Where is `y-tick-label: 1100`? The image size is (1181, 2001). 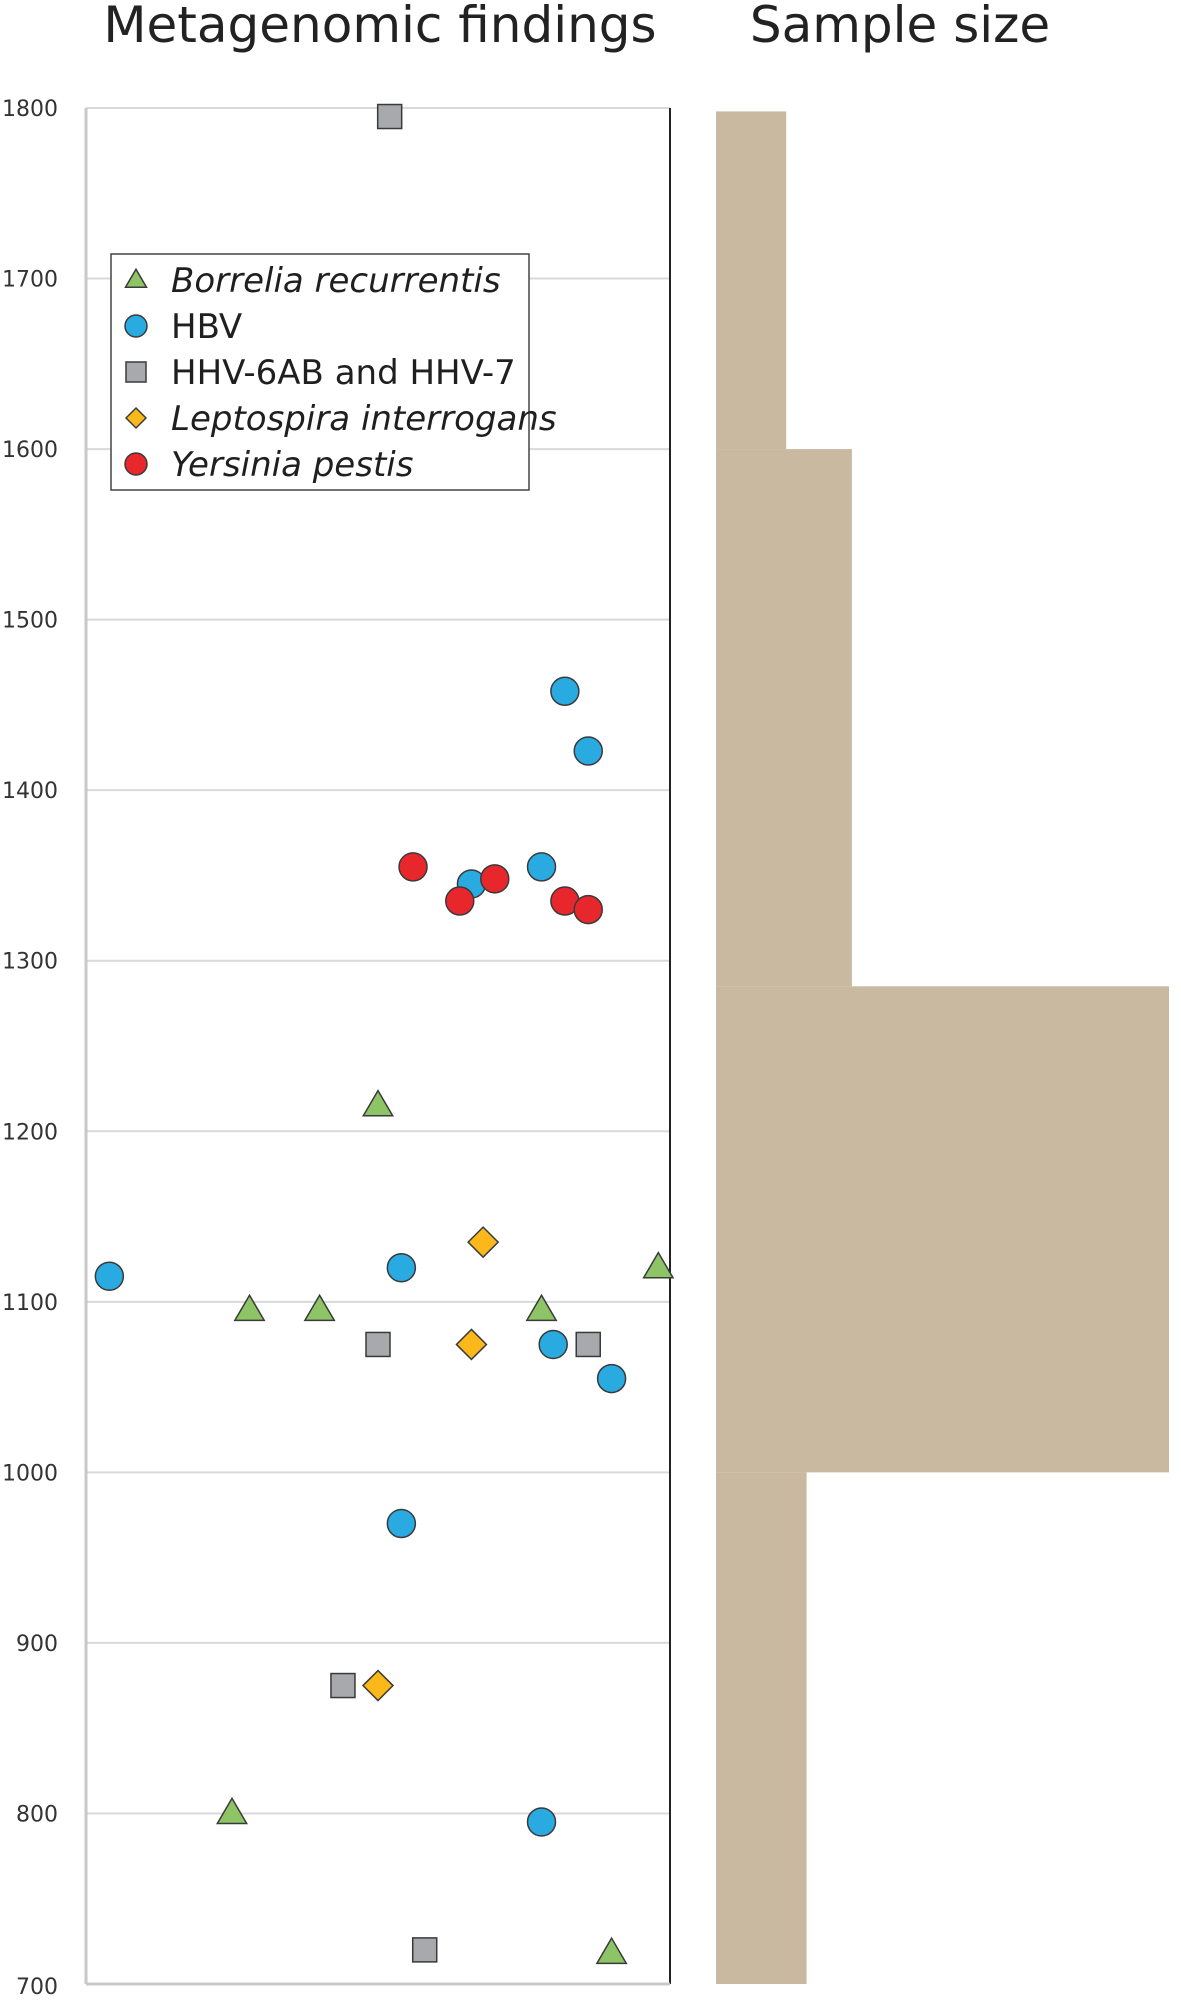
y-tick-label: 1100 is located at coordinates (30, 1303).